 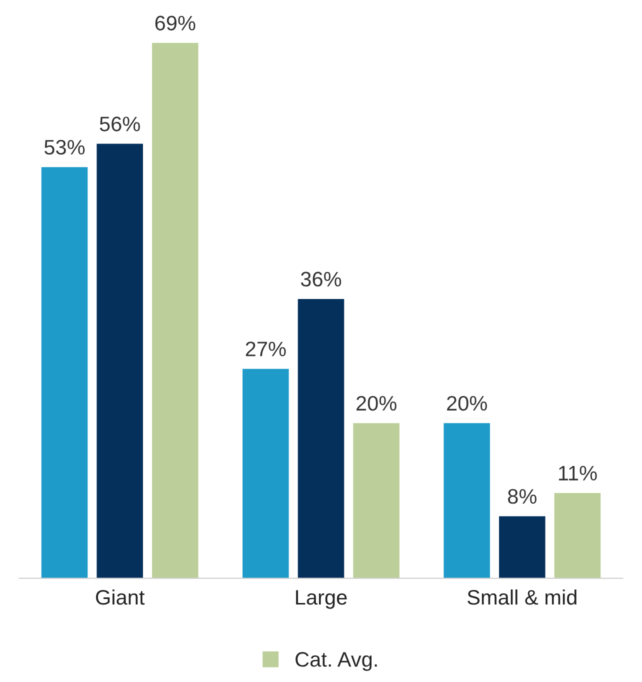 I want to click on data-label: 36%, so click(x=321, y=279).